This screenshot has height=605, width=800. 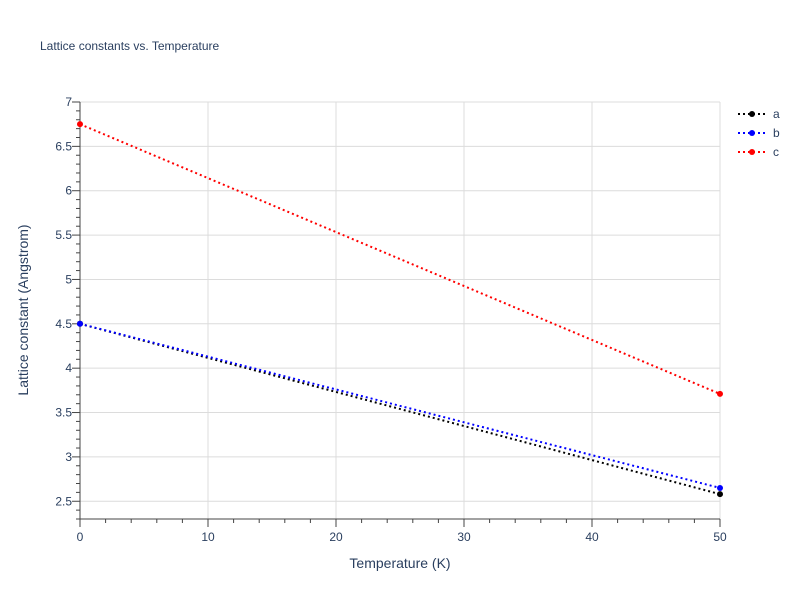 What do you see at coordinates (464, 537) in the screenshot?
I see `x-tick-label: 30` at bounding box center [464, 537].